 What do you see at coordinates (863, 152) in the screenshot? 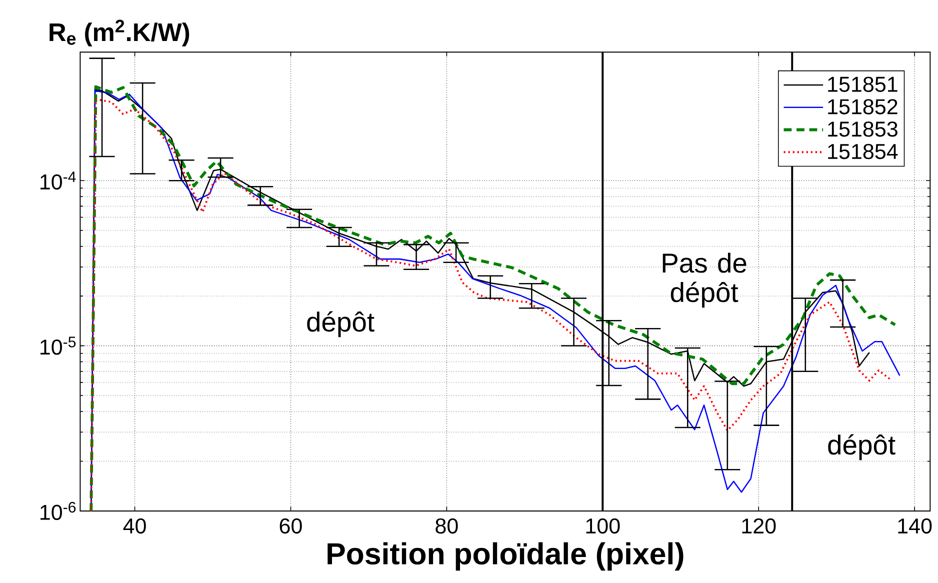
I see `legend-label: 151854` at bounding box center [863, 152].